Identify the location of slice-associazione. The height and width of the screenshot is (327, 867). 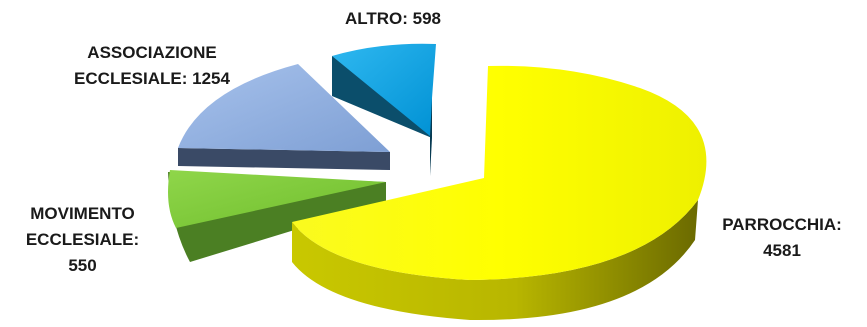
(284, 117).